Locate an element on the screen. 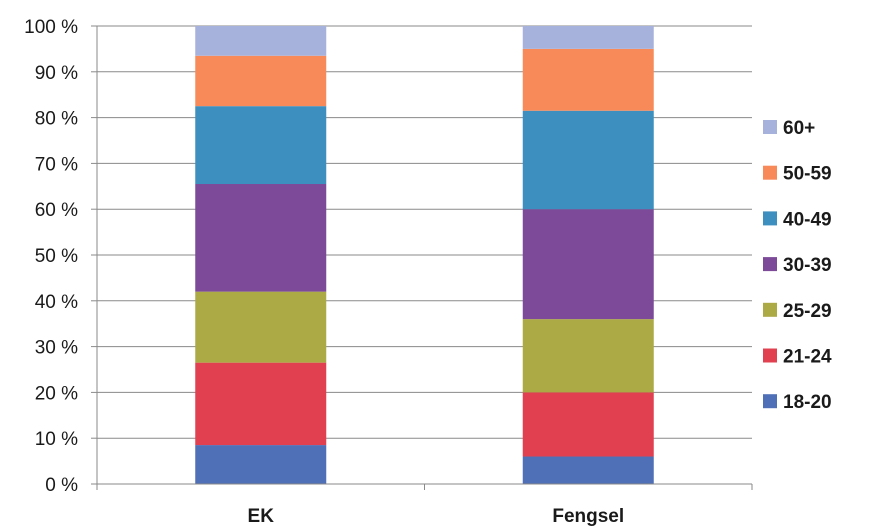  y-tick-label: 80 % is located at coordinates (56, 119).